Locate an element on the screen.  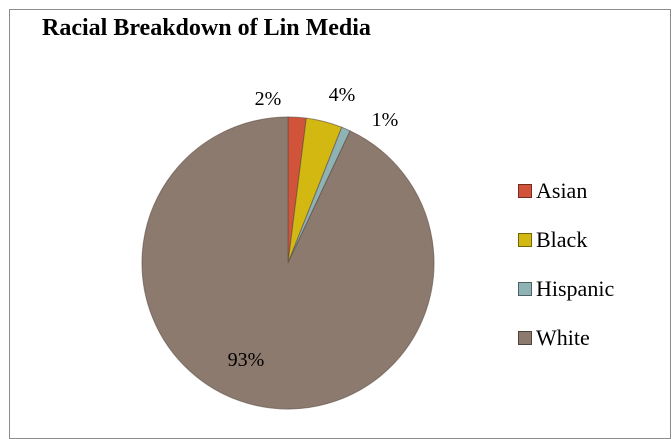
legend-item-hispanic: Hispanic is located at coordinates (566, 288).